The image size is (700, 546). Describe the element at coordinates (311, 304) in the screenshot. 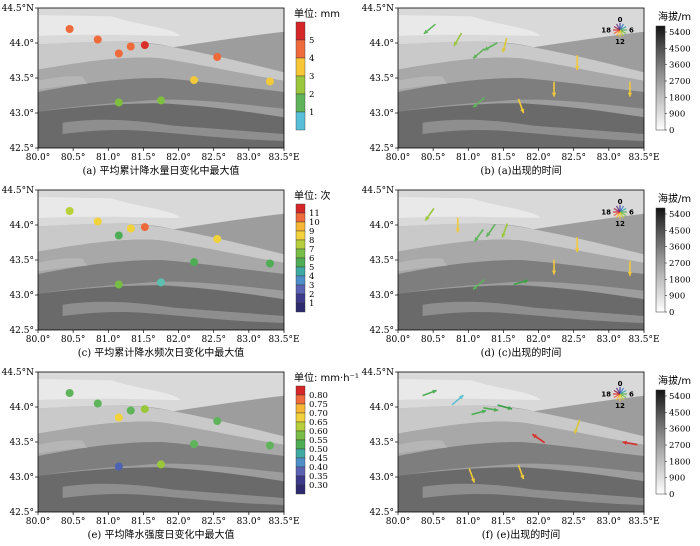

I see `colorbar-tick-label: 1` at that location.